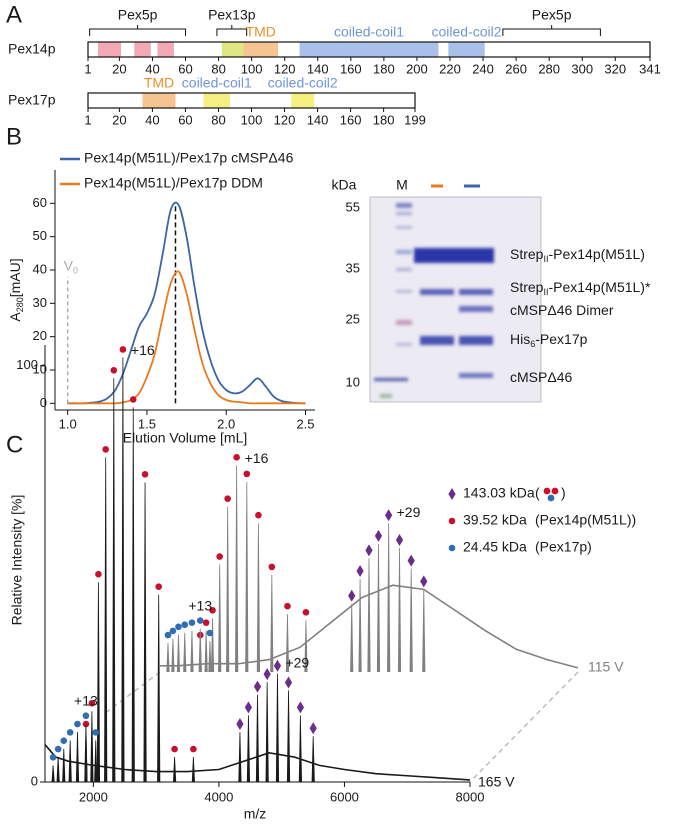 Image resolution: width=677 pixels, height=828 pixels. What do you see at coordinates (40, 202) in the screenshot?
I see `y-tick-label: 60` at bounding box center [40, 202].